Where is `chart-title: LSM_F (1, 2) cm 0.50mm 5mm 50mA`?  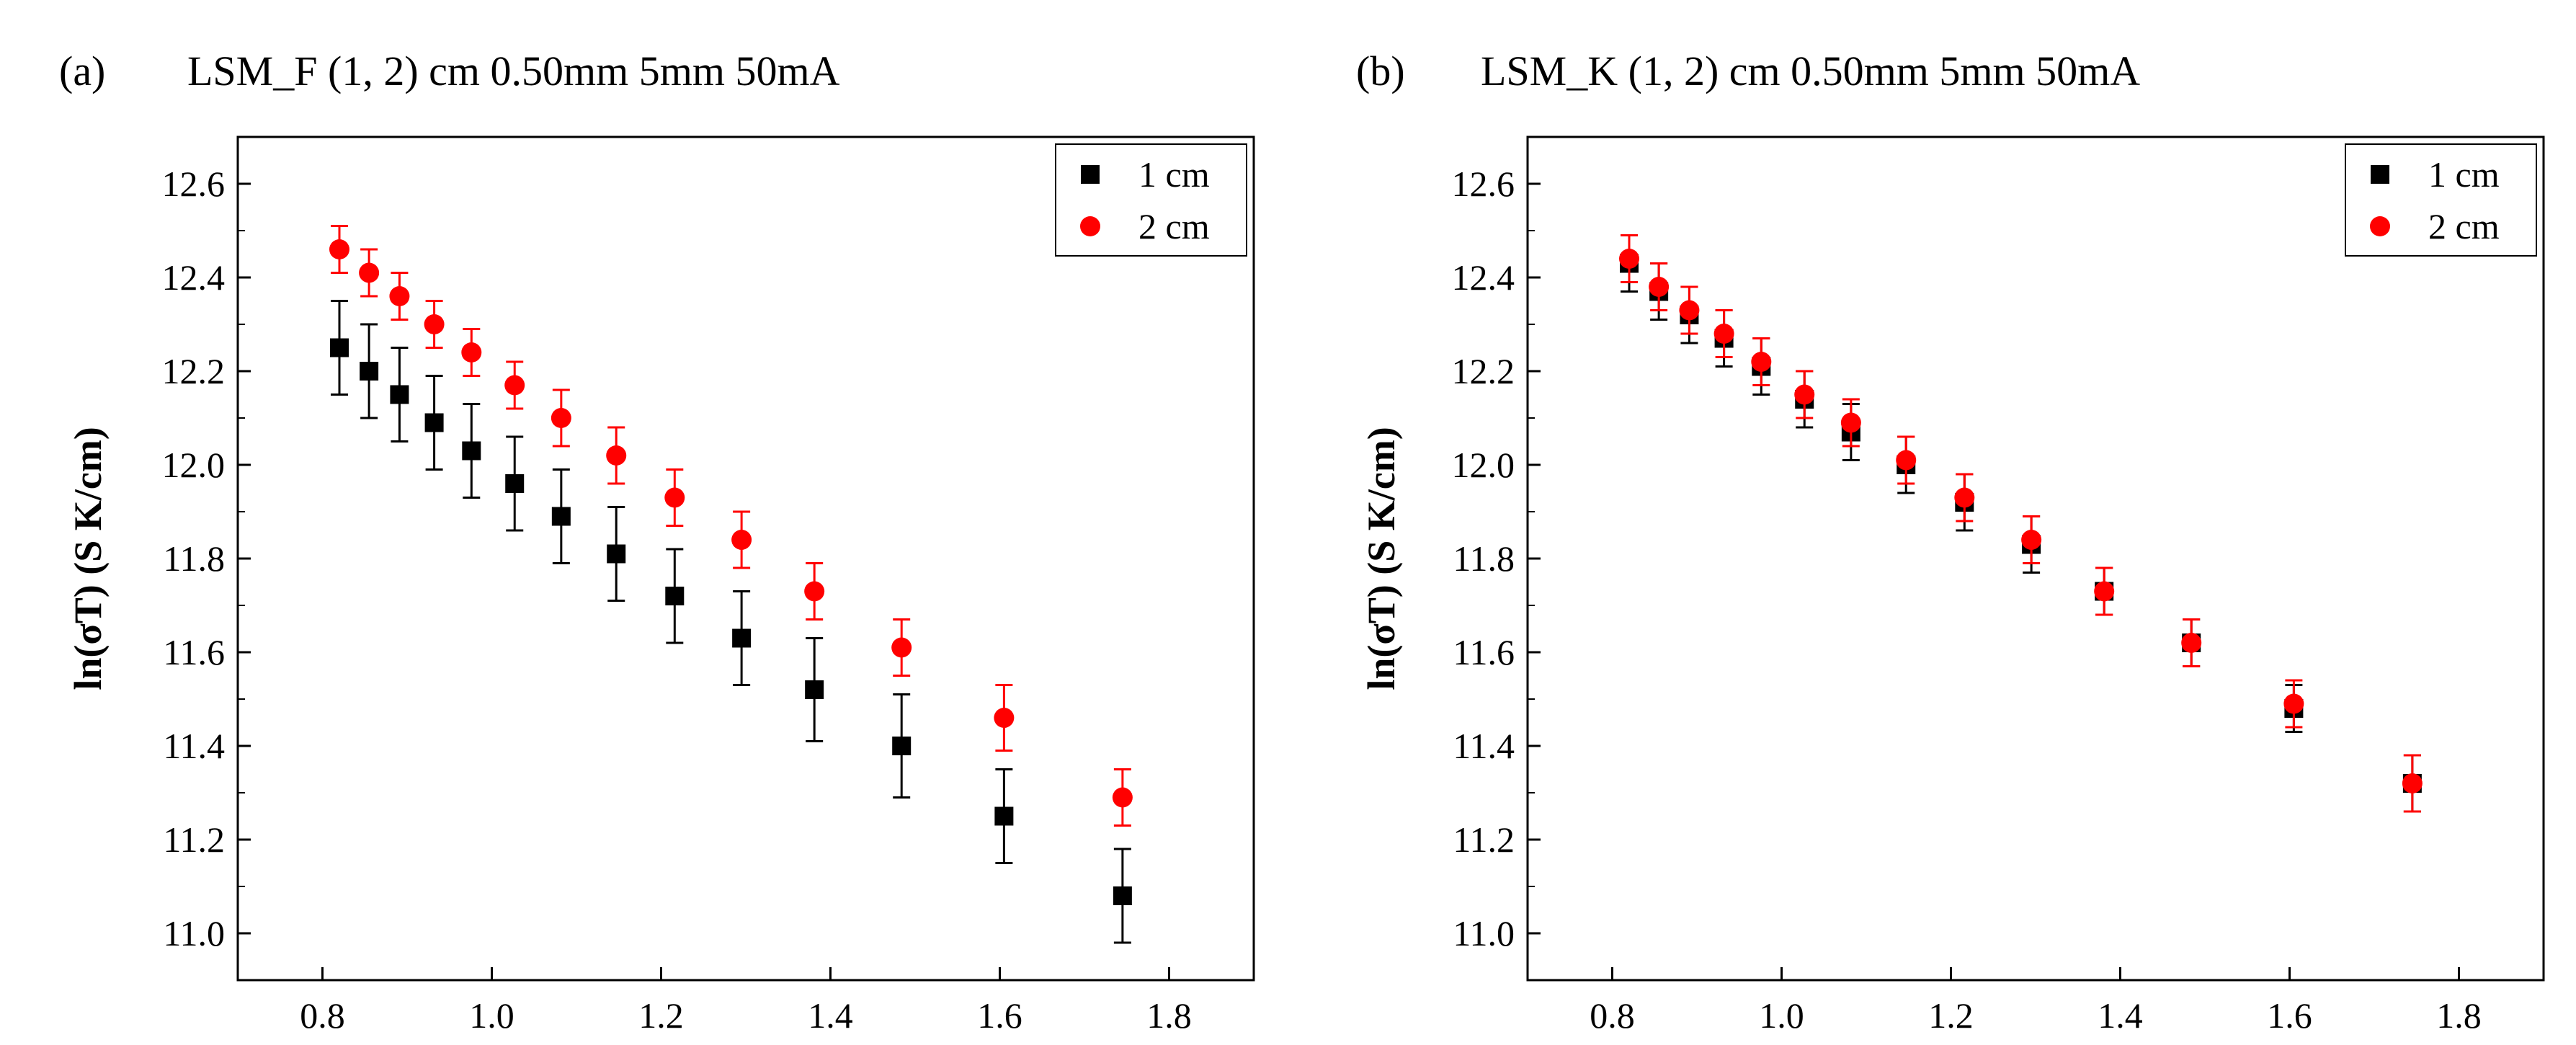 chart-title: LSM_F (1, 2) cm 0.50mm 5mm 50mA is located at coordinates (513, 71).